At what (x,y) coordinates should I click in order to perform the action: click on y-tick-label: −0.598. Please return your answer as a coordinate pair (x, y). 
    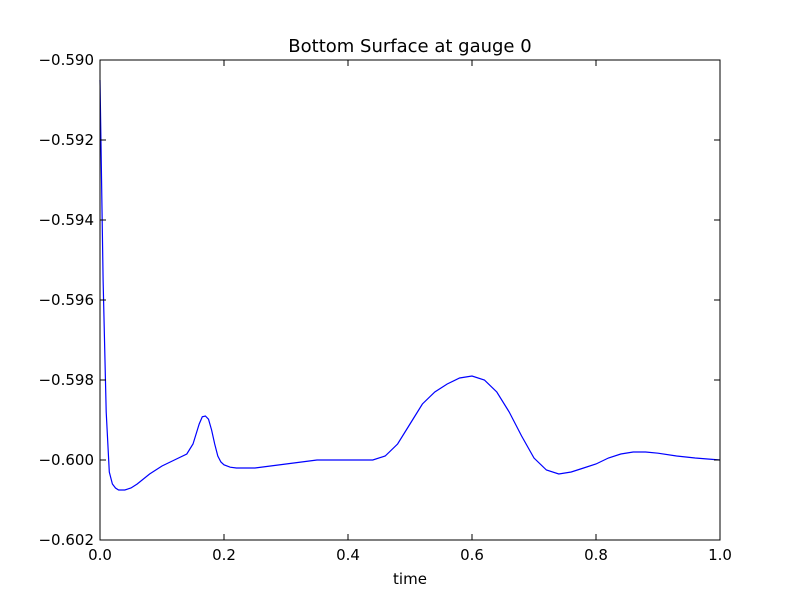
    Looking at the image, I should click on (66, 380).